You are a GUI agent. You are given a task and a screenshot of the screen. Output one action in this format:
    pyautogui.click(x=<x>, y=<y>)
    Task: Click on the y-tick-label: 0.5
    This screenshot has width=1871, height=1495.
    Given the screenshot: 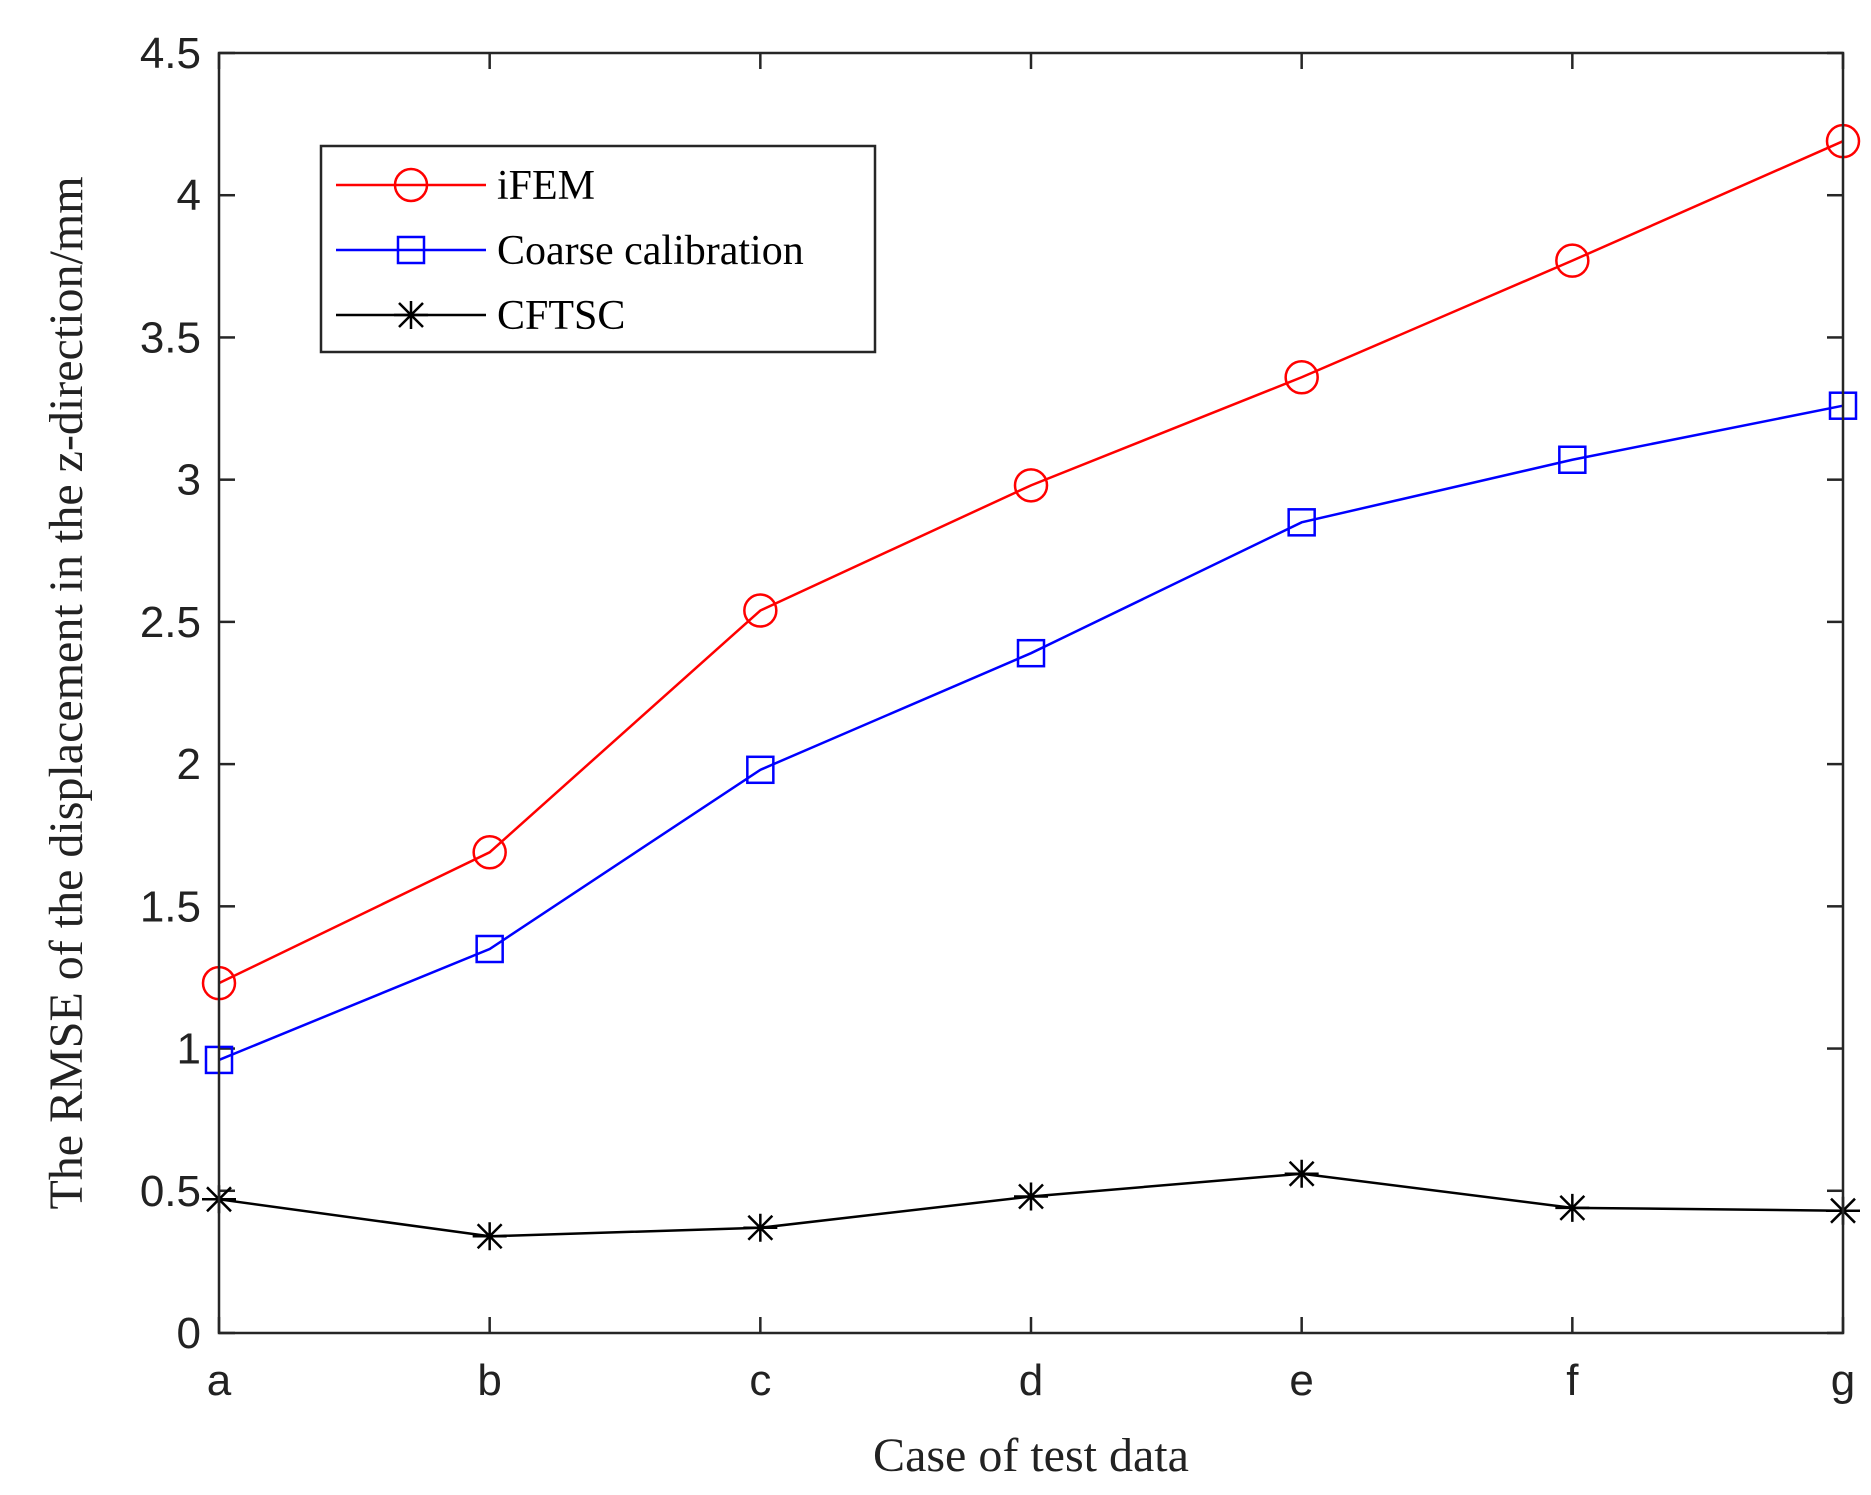 What is the action you would take?
    pyautogui.click(x=170, y=1191)
    